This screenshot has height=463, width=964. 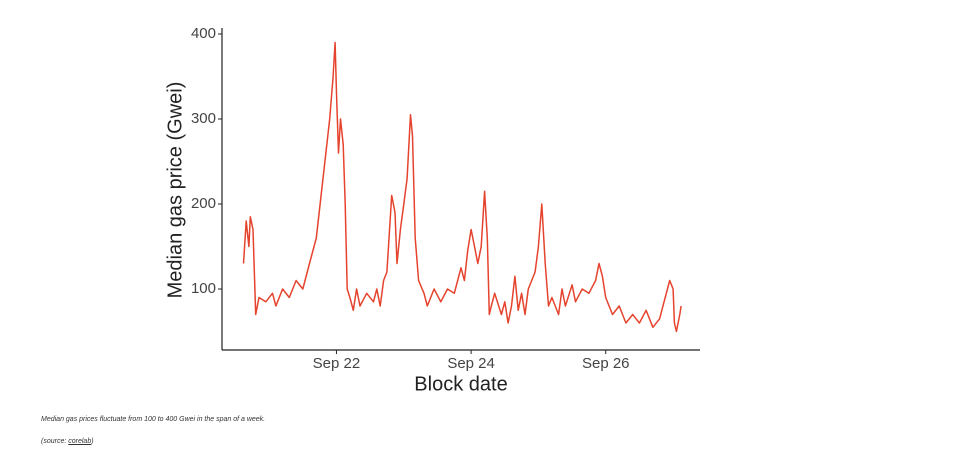 What do you see at coordinates (80, 441) in the screenshot?
I see `source-link: corelab` at bounding box center [80, 441].